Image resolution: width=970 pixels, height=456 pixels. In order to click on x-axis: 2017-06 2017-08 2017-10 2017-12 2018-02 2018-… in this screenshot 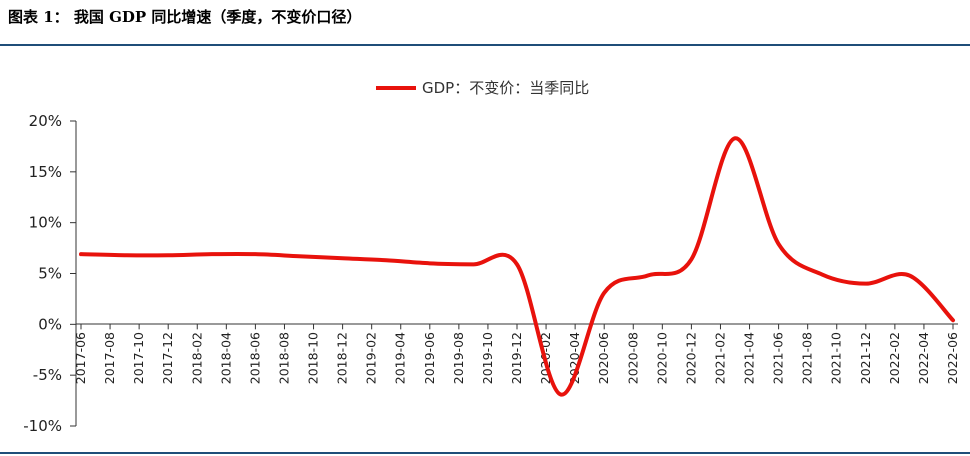, I will do `click(516, 354)`.